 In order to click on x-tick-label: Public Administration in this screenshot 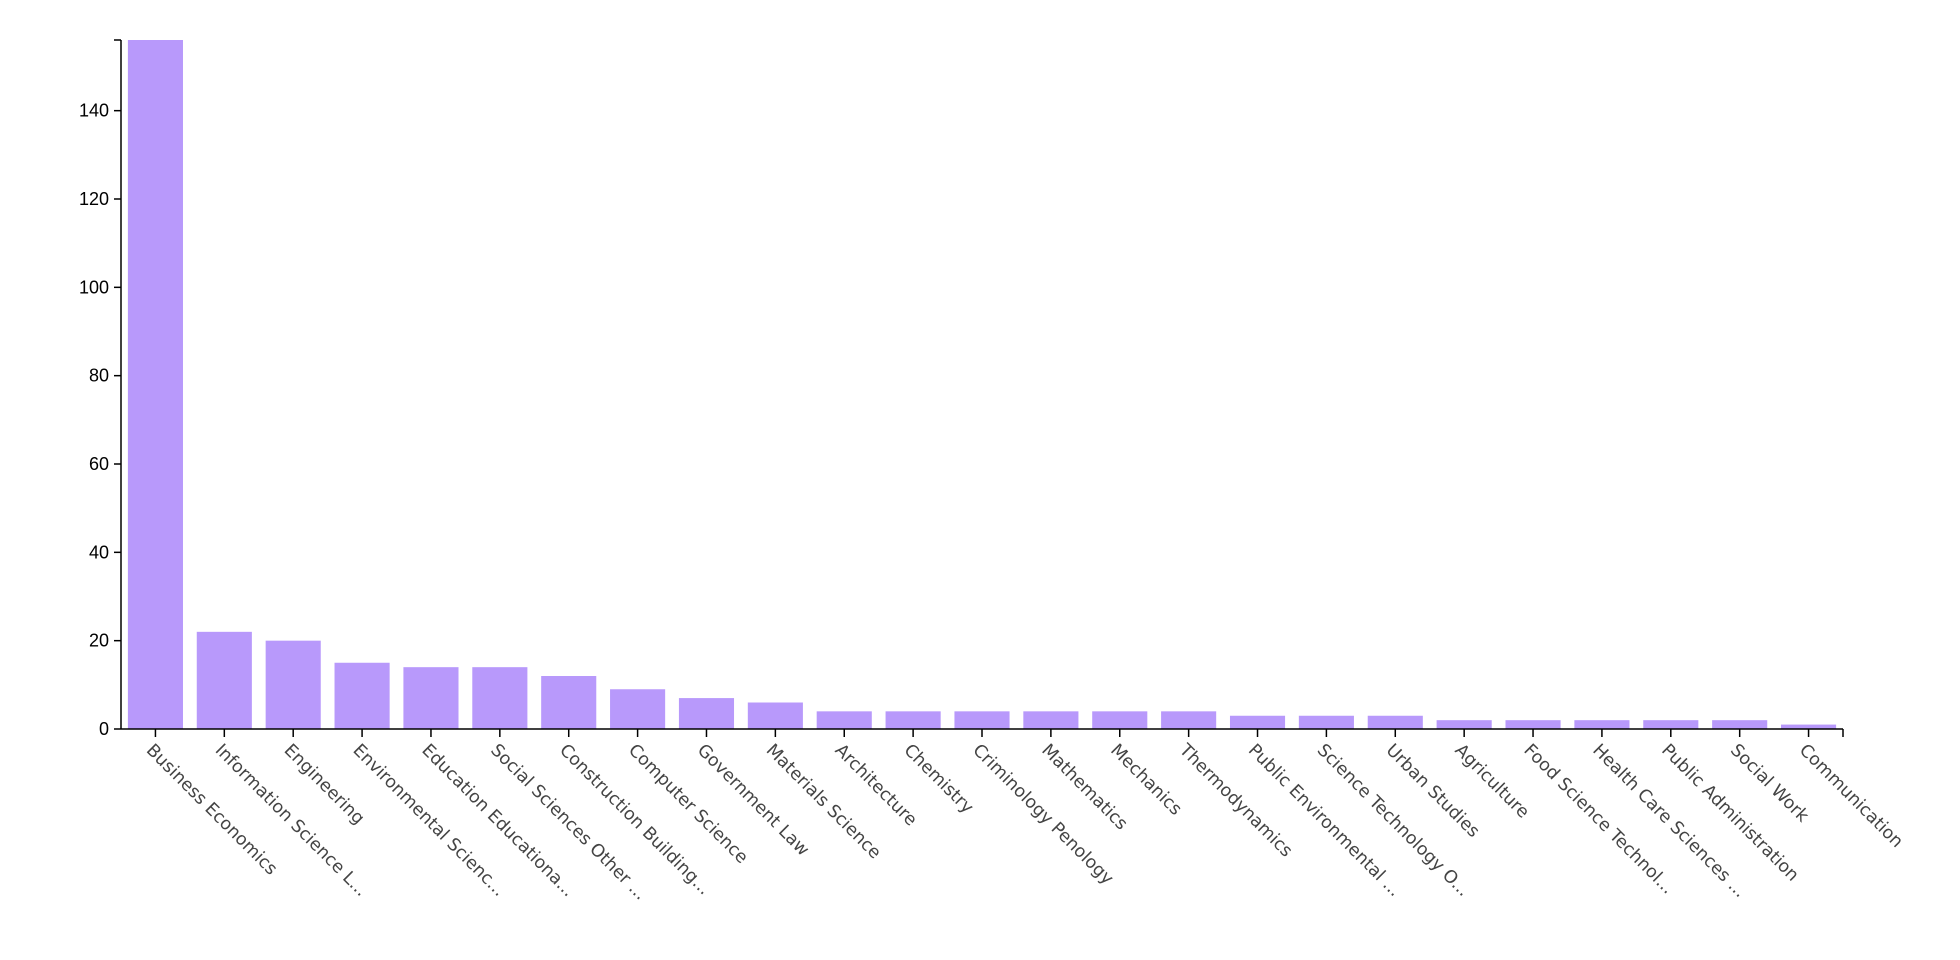, I will do `click(1729, 812)`.